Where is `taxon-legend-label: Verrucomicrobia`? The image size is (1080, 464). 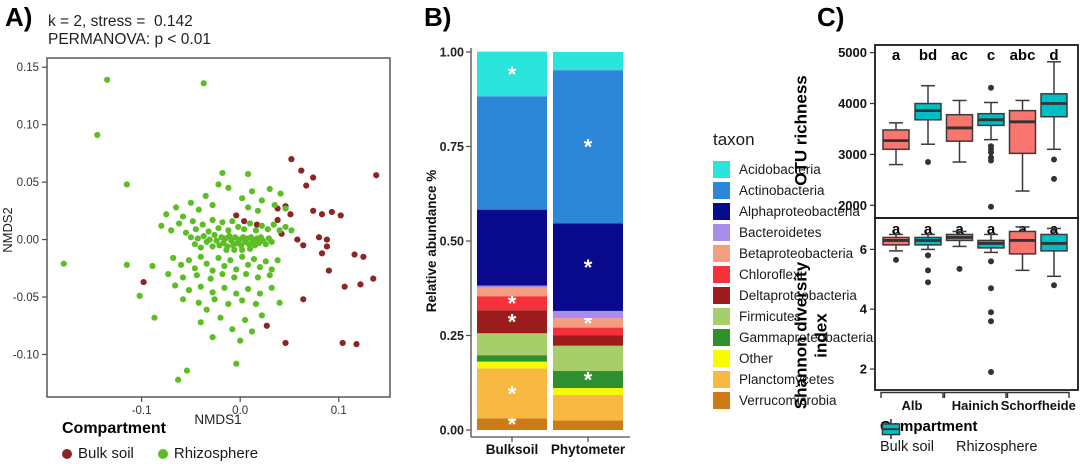 taxon-legend-label: Verrucomicrobia is located at coordinates (788, 400).